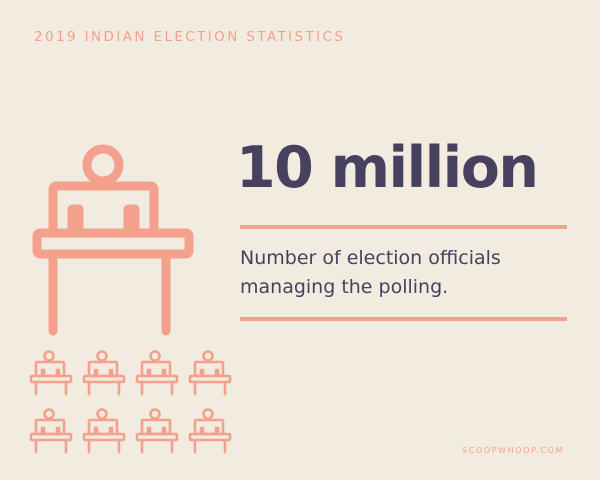 Image resolution: width=600 pixels, height=480 pixels. I want to click on stat-description-line-2: managing the polling., so click(344, 287).